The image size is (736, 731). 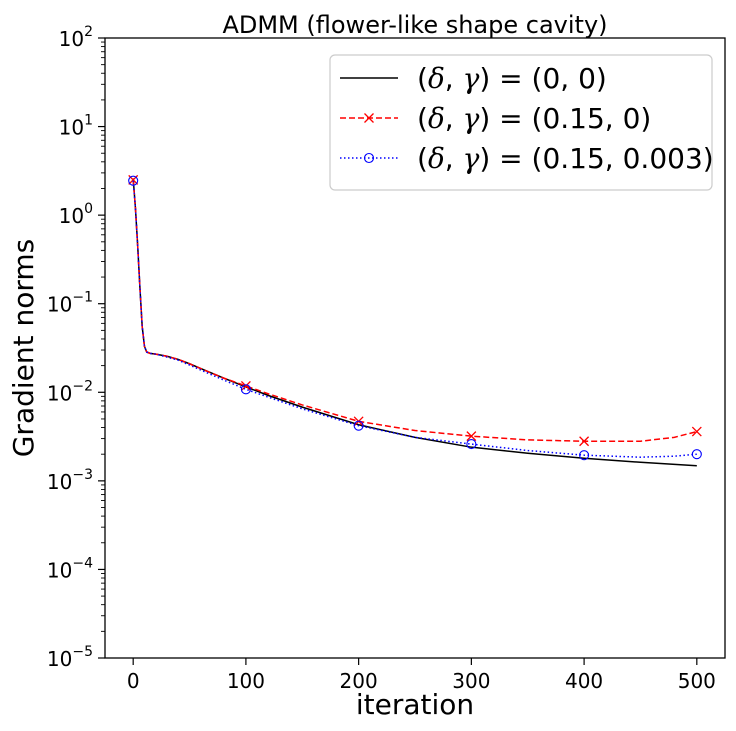 I want to click on legend-label: (δ, γ) = (0.15, 0), so click(x=534, y=118).